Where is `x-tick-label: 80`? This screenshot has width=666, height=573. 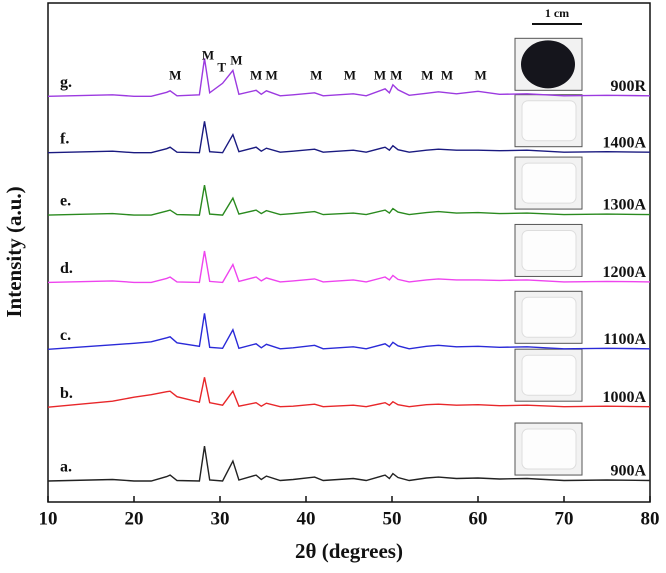 x-tick-label: 80 is located at coordinates (650, 518).